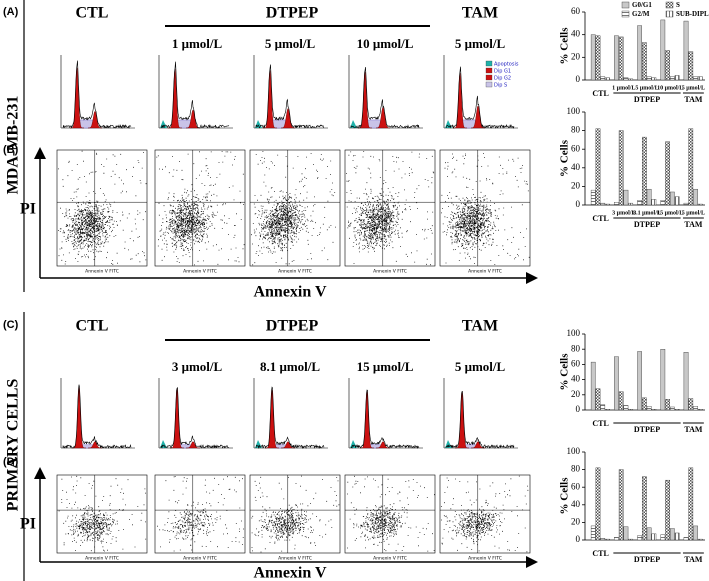  Describe the element at coordinates (625, 5) in the screenshot. I see `legend-swatch` at that location.